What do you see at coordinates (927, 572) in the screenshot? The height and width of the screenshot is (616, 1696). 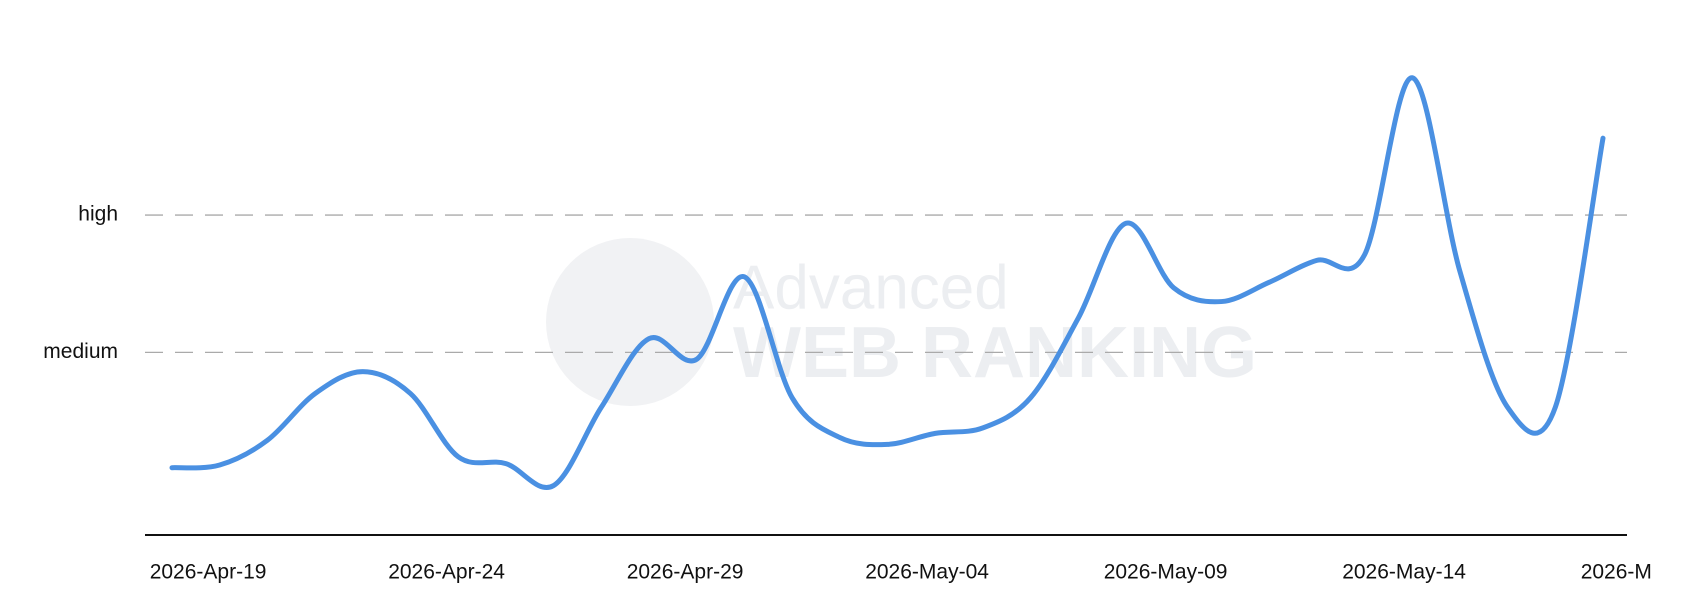 I see `x-tick-label: 2026-May-04` at bounding box center [927, 572].